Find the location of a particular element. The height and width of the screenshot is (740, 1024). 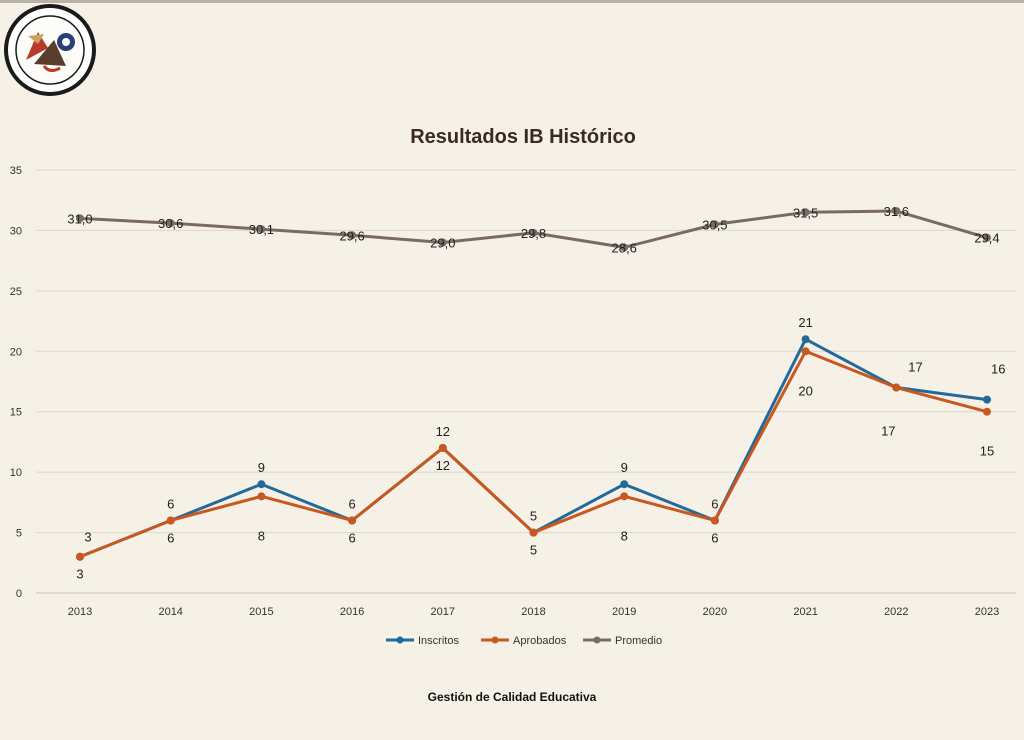

data-label-promedio: 31,6 is located at coordinates (896, 211).